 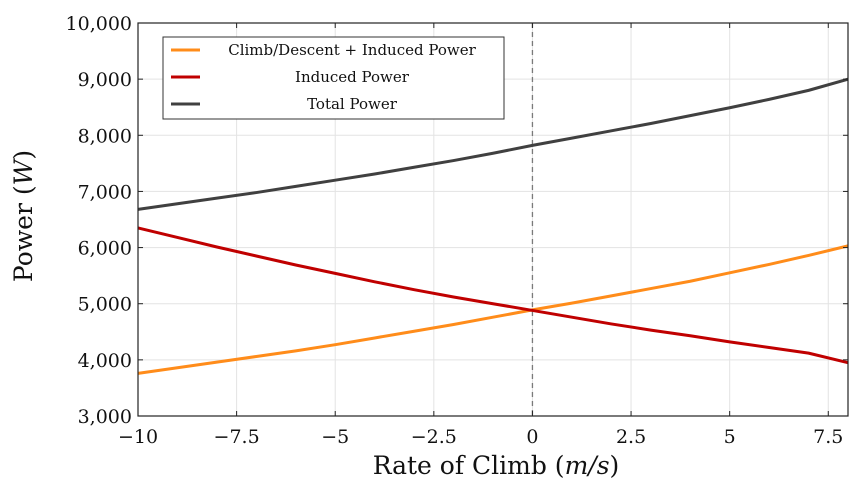 What do you see at coordinates (631, 437) in the screenshot?
I see `x-tick-label: 2.5` at bounding box center [631, 437].